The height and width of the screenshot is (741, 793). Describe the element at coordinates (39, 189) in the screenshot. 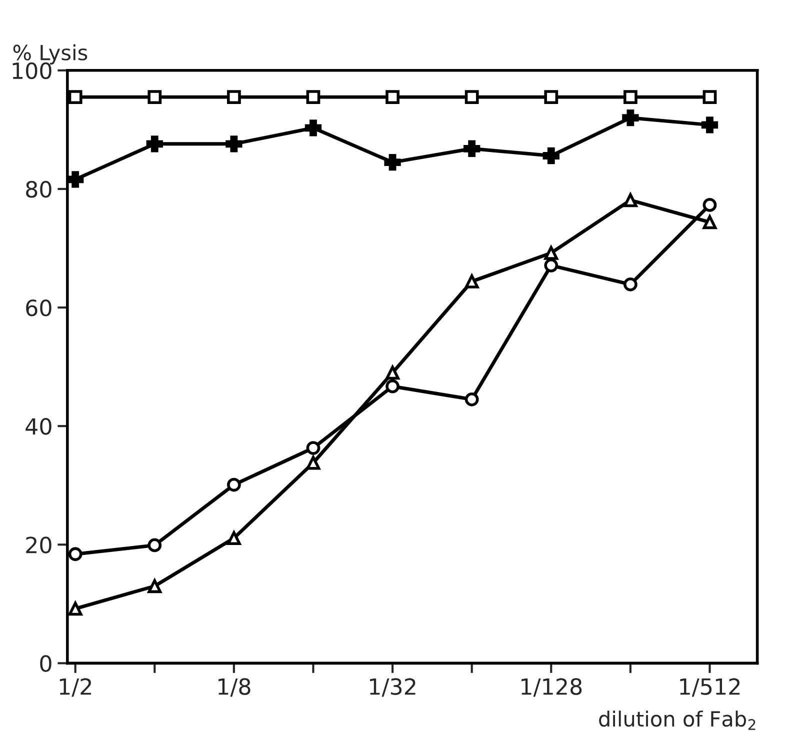

I see `y-tick-label: 80` at that location.